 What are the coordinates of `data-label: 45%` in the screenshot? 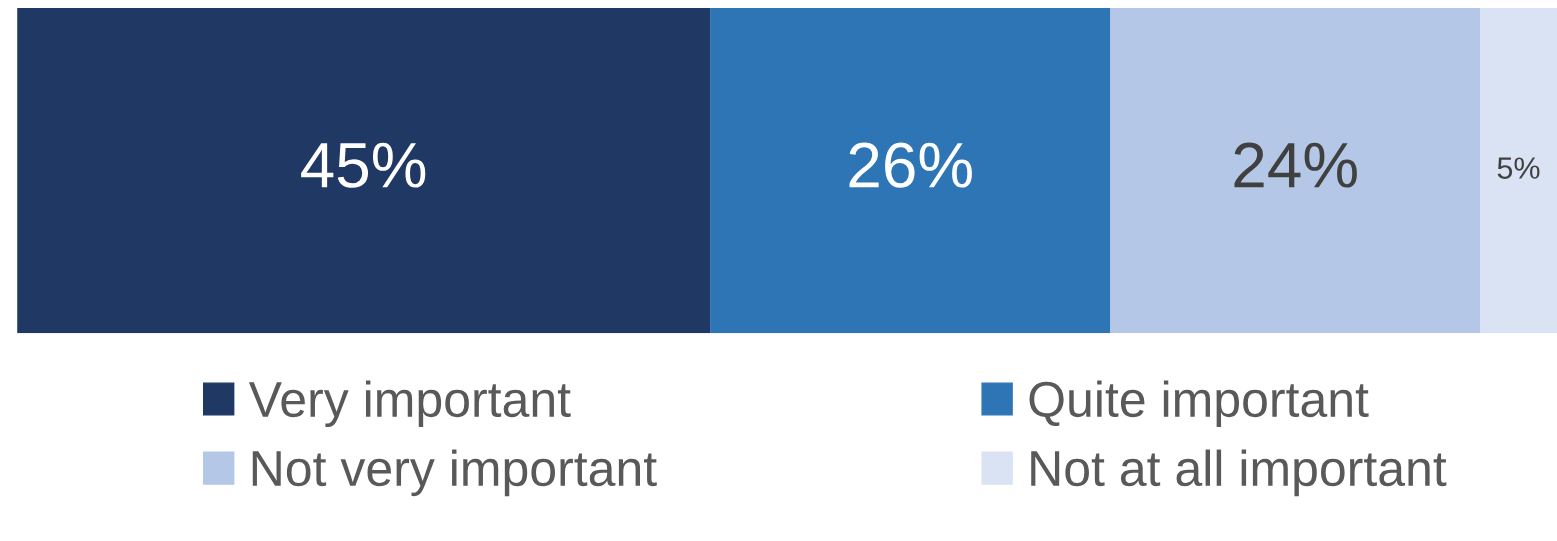 It's located at (363, 165).